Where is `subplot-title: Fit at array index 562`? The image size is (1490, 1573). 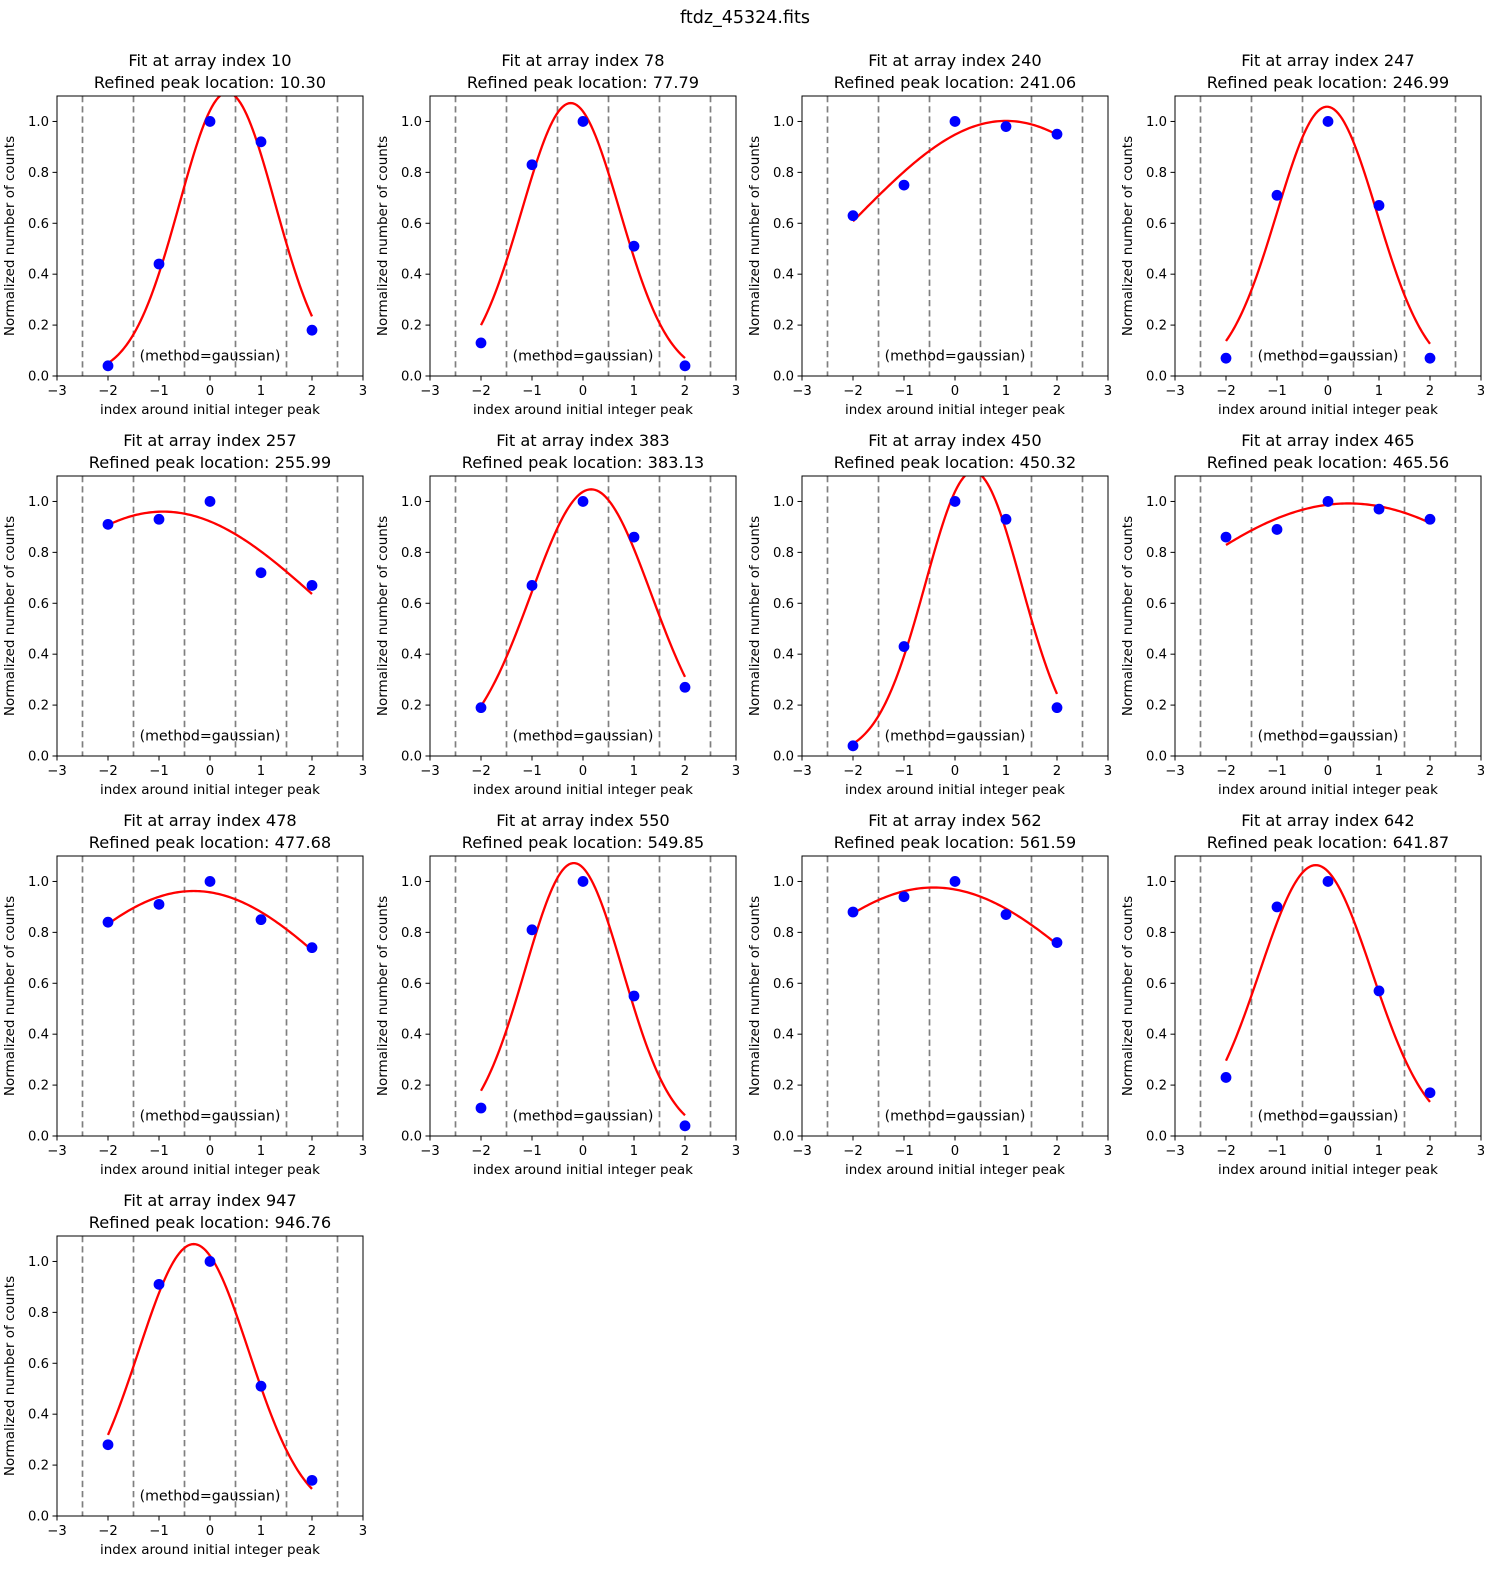
subplot-title: Fit at array index 562 is located at coordinates (954, 820).